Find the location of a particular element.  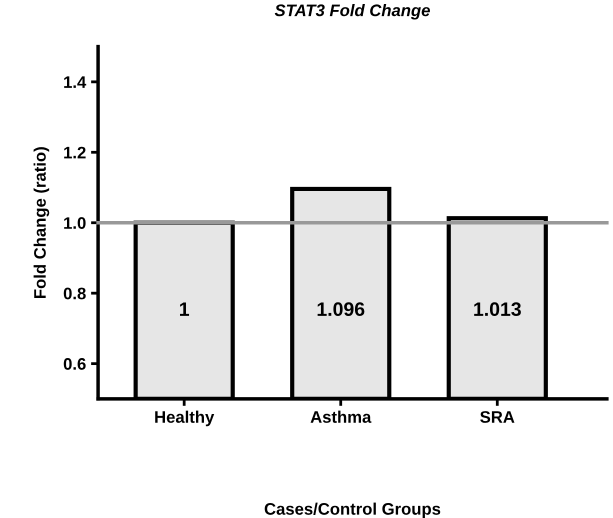

chart-title: STAT3 Fold Change is located at coordinates (352, 12).